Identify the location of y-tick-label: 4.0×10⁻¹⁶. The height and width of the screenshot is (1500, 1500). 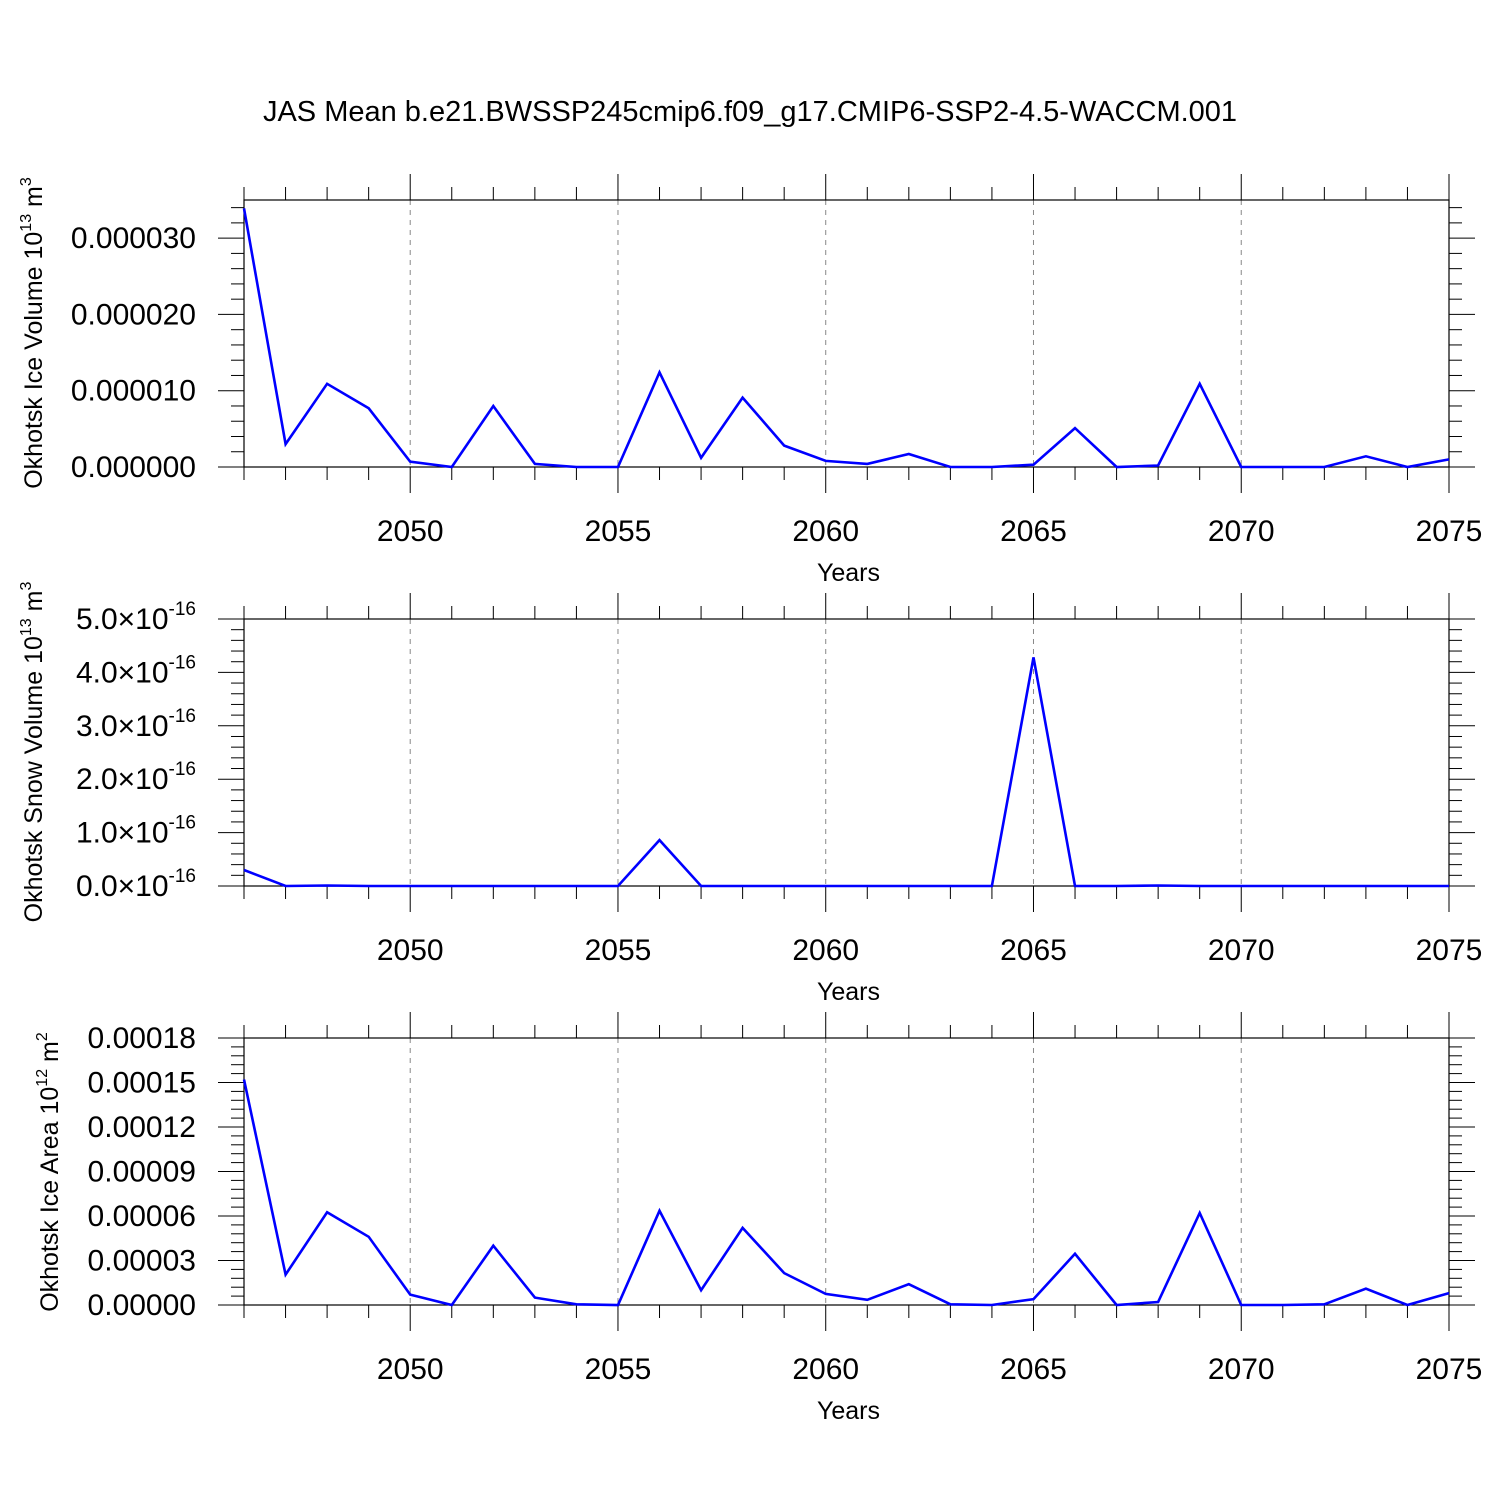
(136, 670).